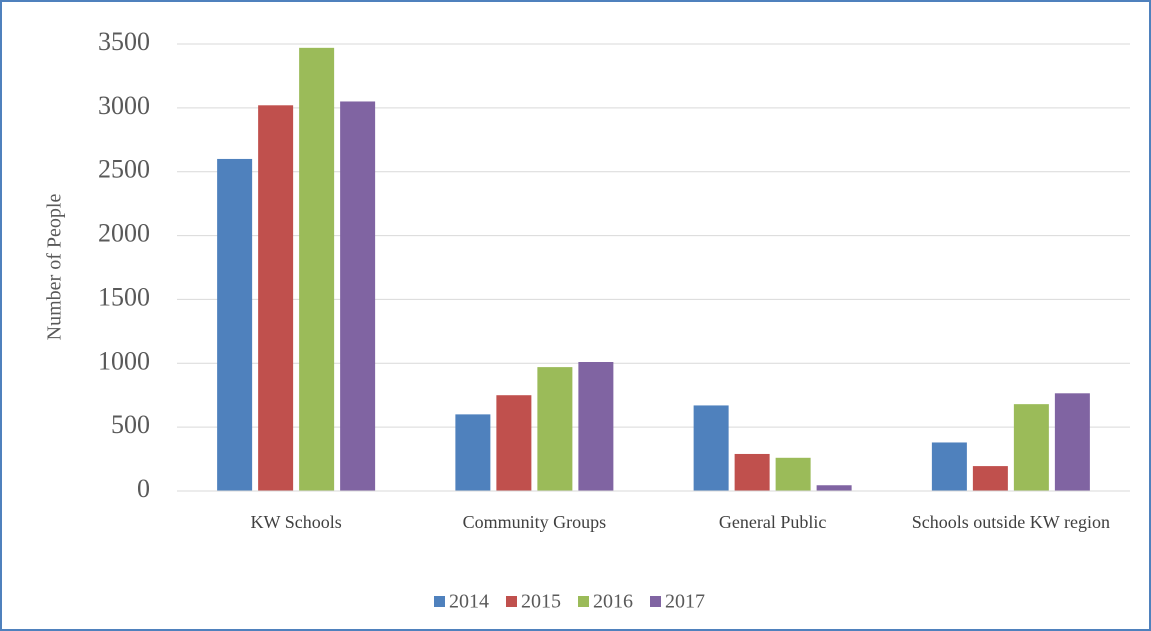 The image size is (1151, 631). I want to click on legend-label: 2016, so click(613, 602).